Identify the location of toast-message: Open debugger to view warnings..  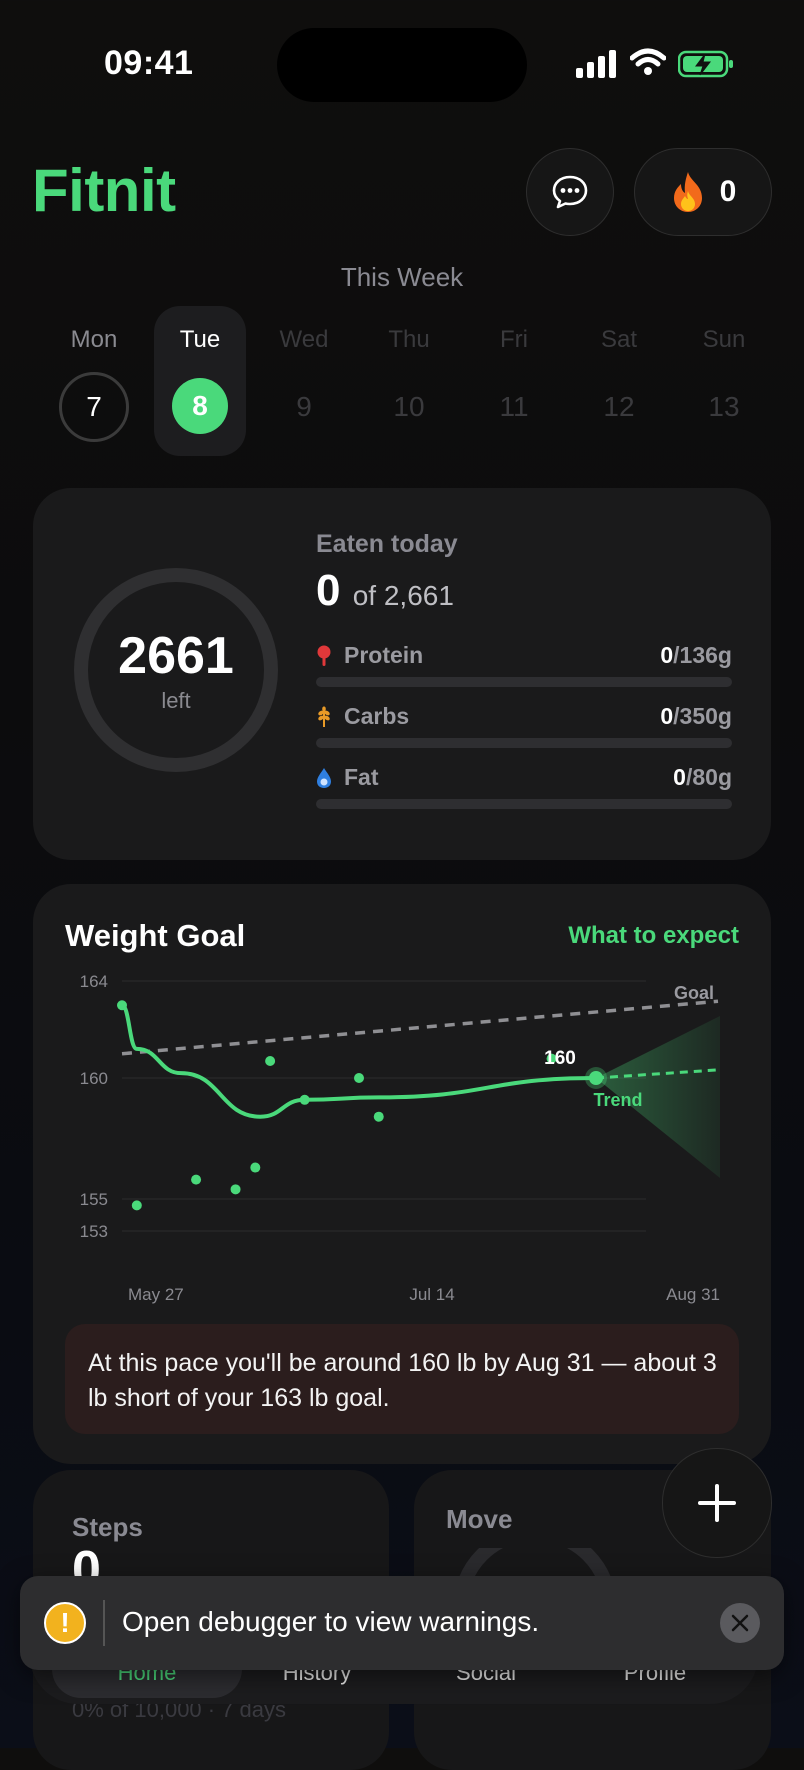
(331, 1621).